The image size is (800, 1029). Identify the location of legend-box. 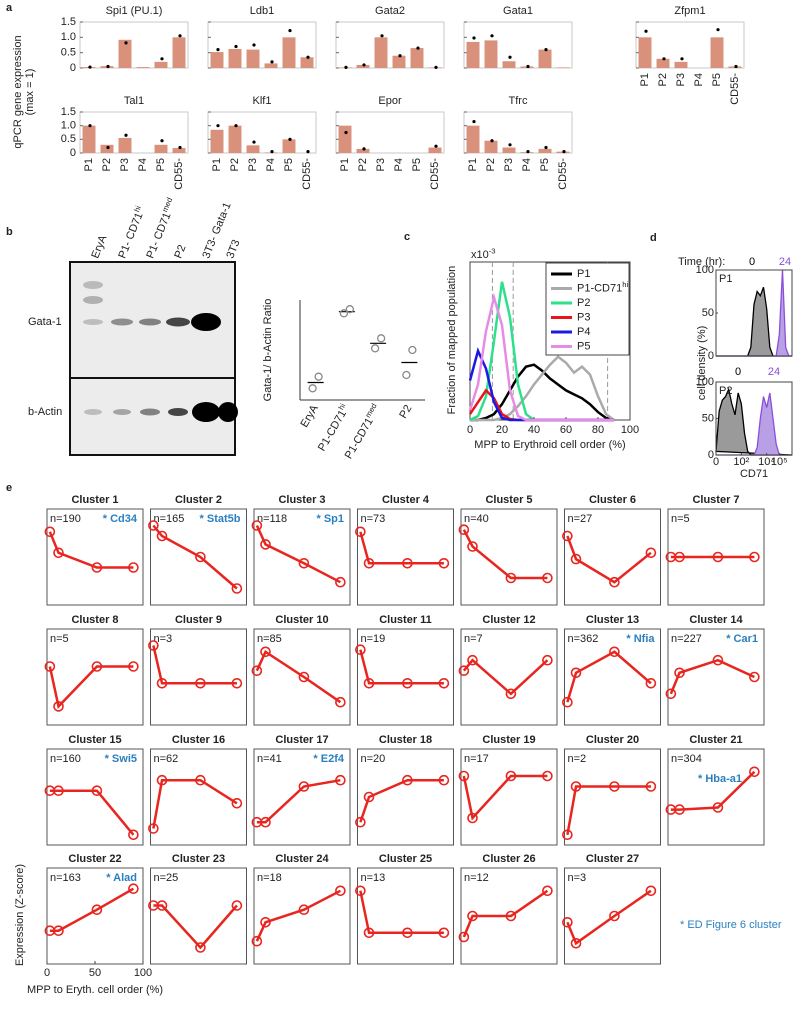
(587, 309).